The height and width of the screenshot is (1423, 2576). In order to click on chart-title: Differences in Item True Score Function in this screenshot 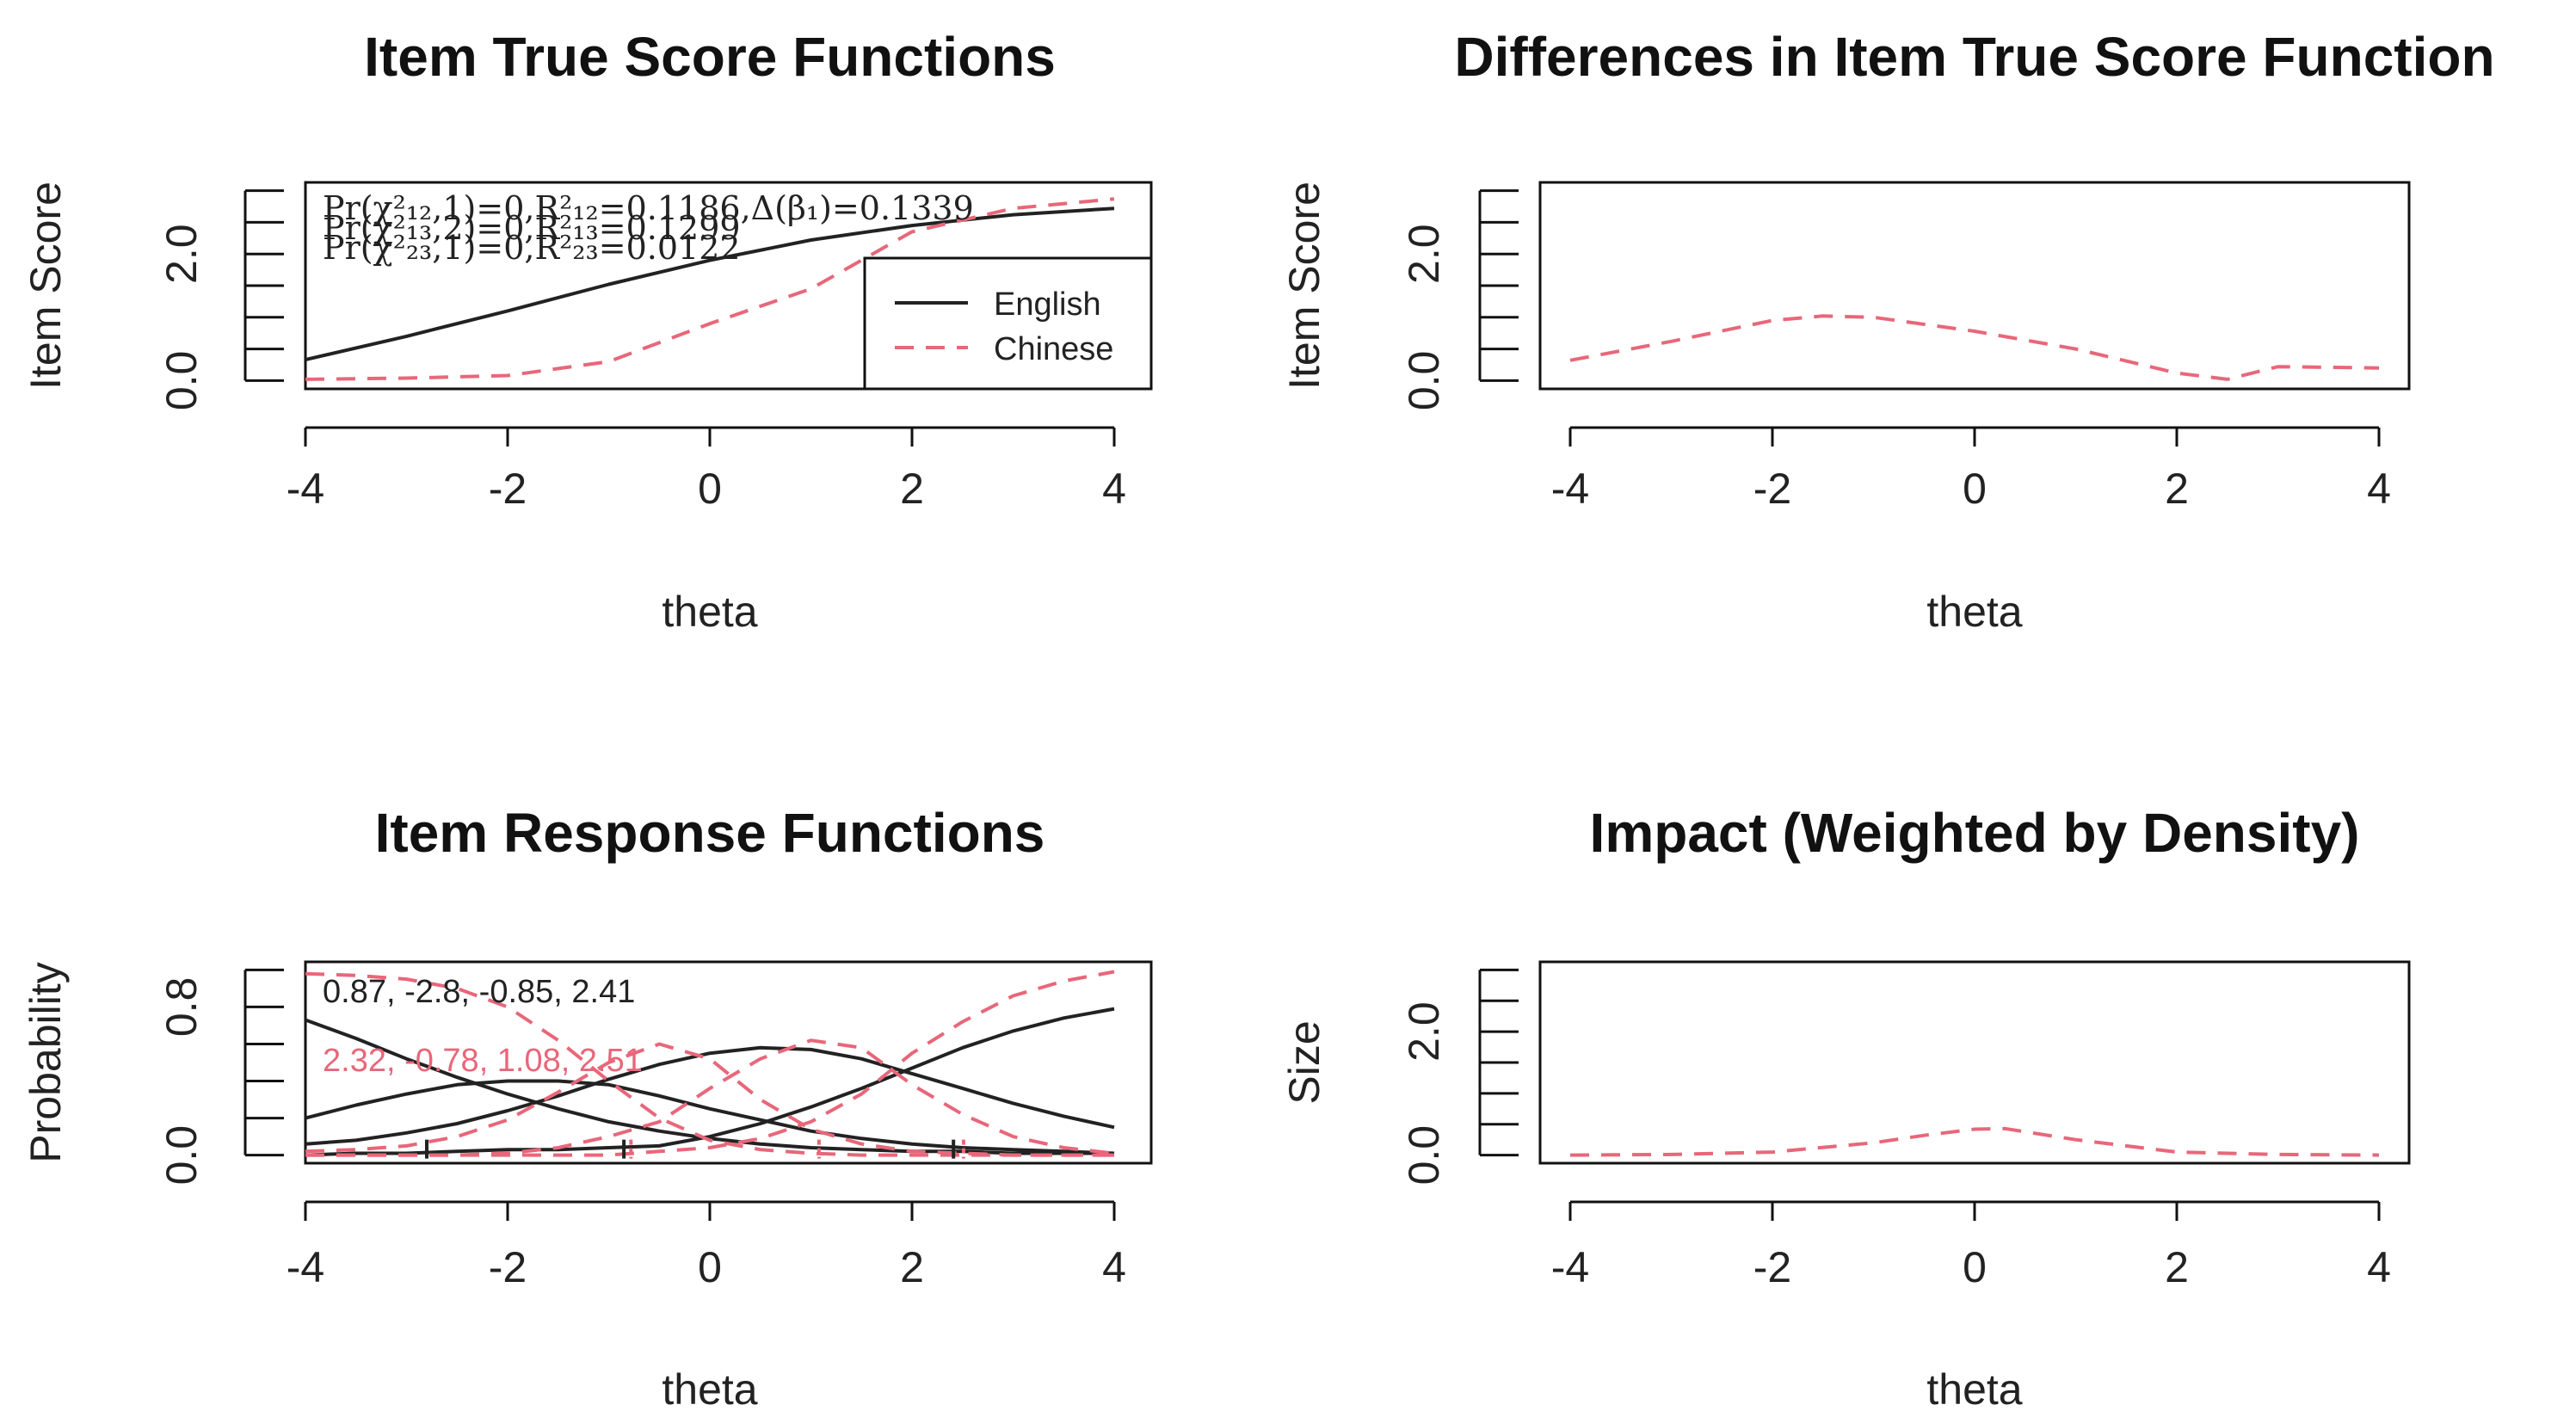, I will do `click(1974, 57)`.